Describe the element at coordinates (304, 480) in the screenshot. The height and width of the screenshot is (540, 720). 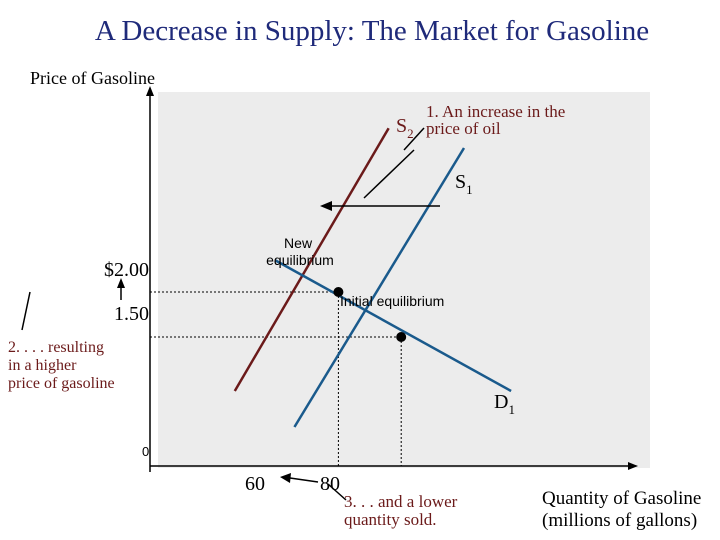
I see `quantity-fall-arrow` at that location.